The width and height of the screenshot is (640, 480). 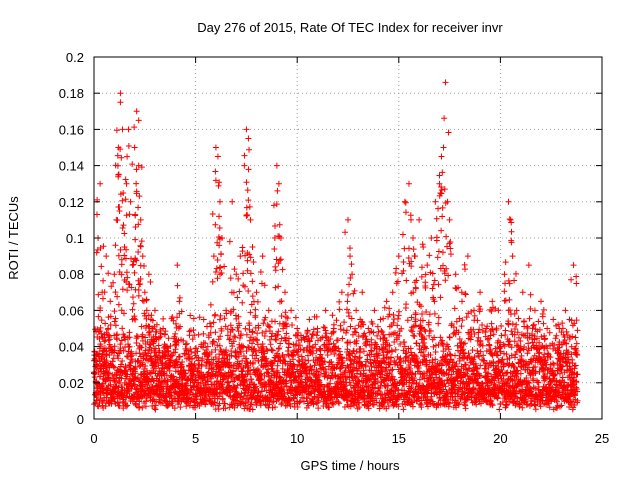 What do you see at coordinates (602, 438) in the screenshot?
I see `x-tick-label: 25` at bounding box center [602, 438].